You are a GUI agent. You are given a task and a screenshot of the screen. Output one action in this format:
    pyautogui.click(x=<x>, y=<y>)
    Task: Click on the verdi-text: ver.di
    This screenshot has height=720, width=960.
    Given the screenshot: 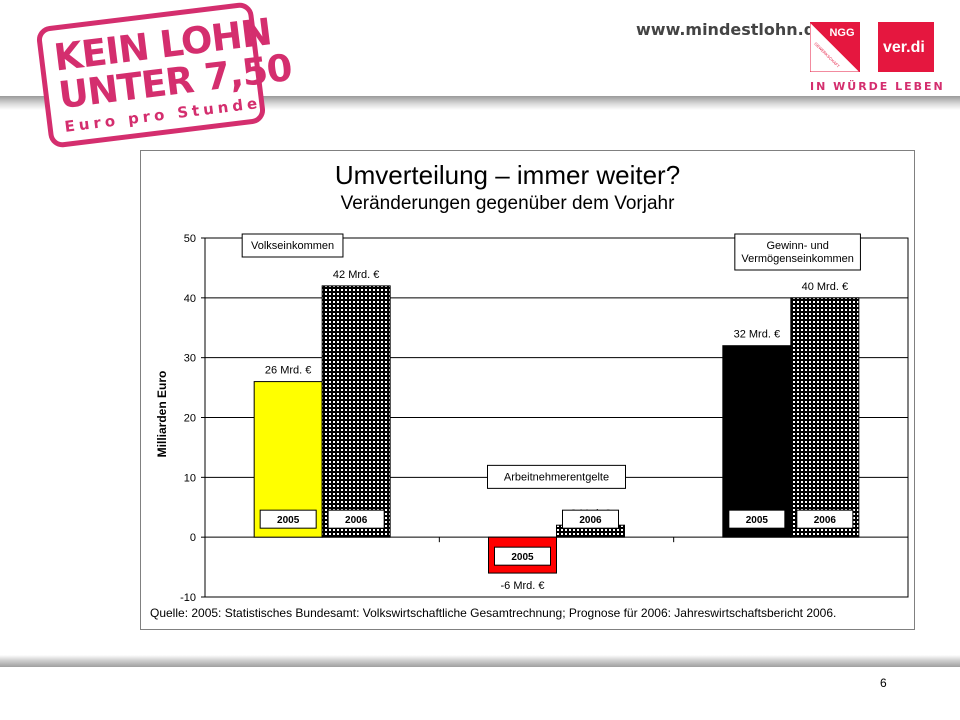 What is the action you would take?
    pyautogui.click(x=904, y=47)
    